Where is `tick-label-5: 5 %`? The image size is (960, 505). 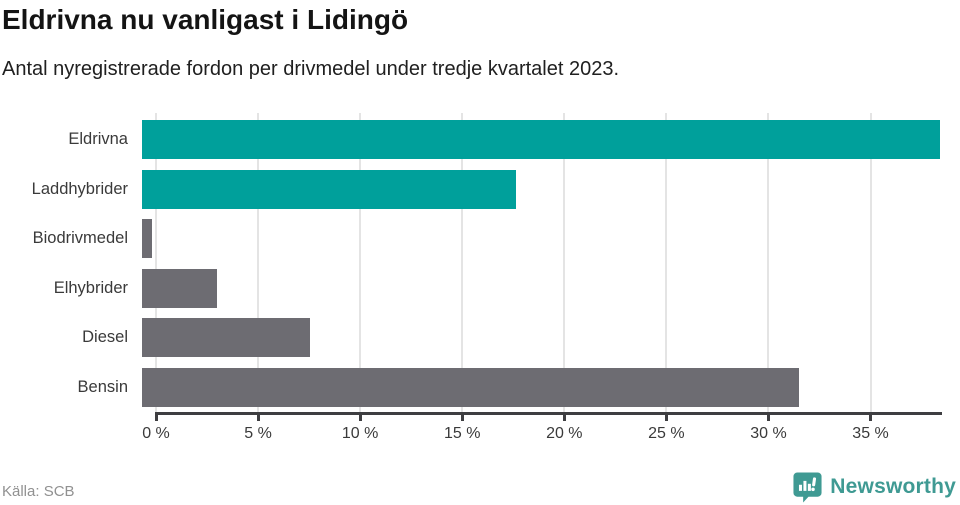 tick-label-5: 5 % is located at coordinates (258, 433).